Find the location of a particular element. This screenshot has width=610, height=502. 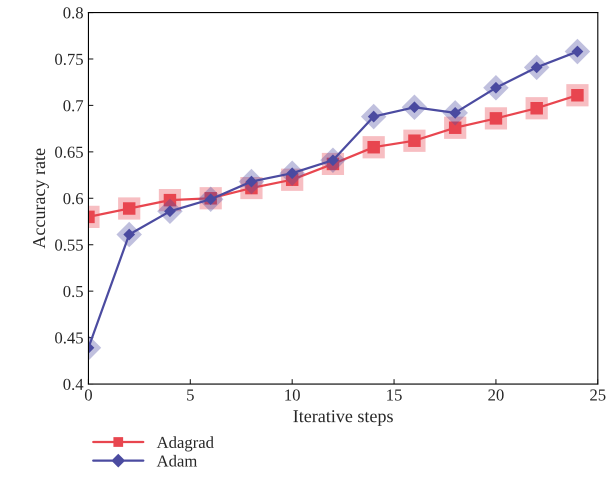

y-tick-label: 0.45 is located at coordinates (69, 338).